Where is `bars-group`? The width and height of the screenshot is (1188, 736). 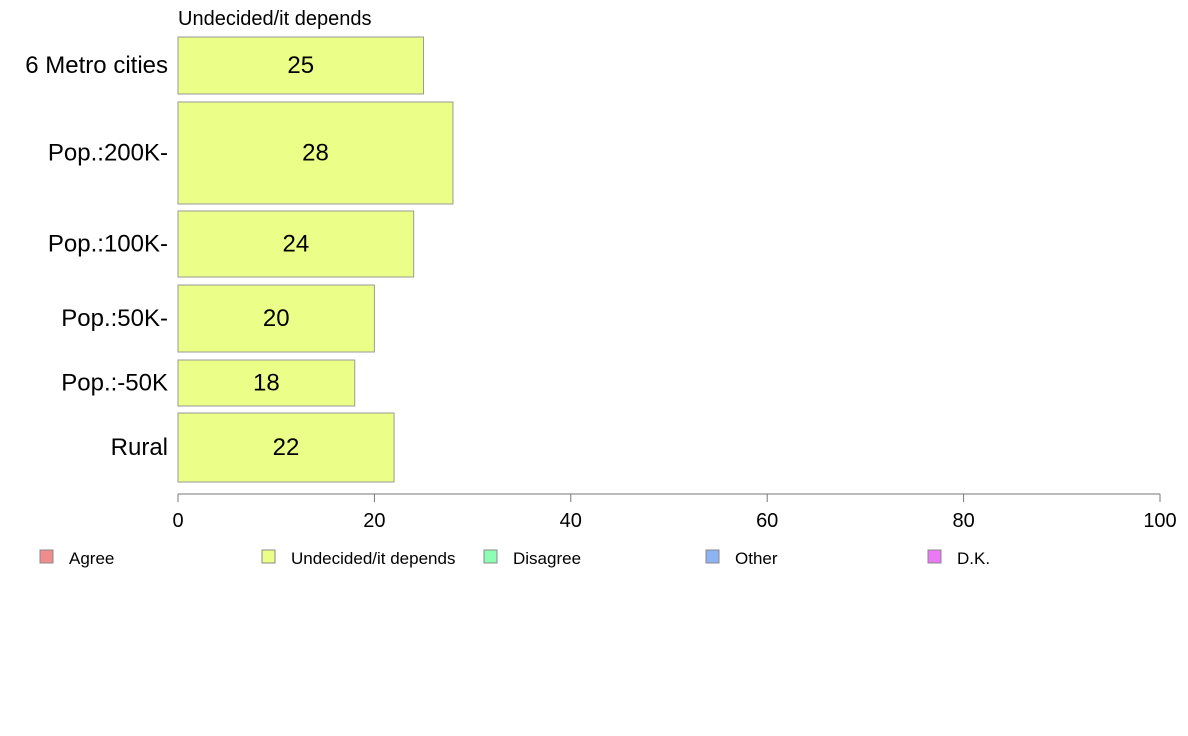 bars-group is located at coordinates (315, 259).